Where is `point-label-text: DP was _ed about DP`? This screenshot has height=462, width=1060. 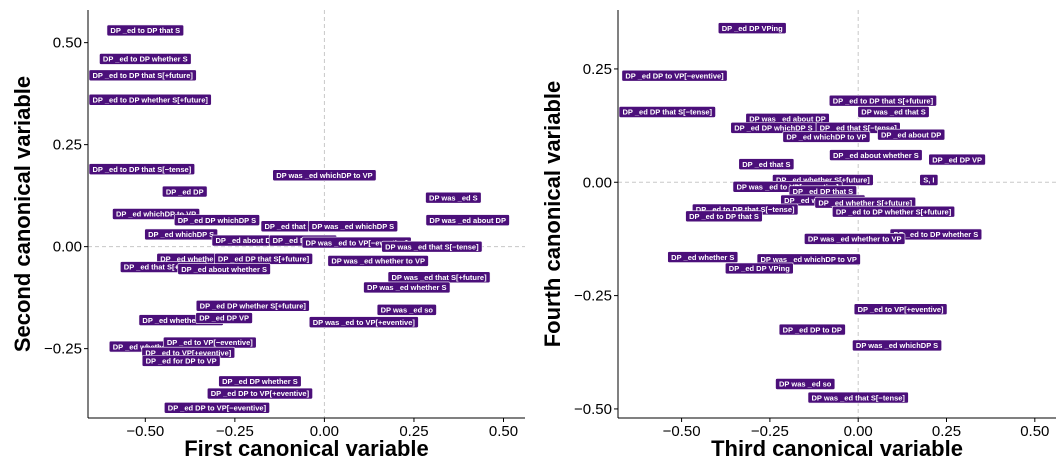 point-label-text: DP was _ed about DP is located at coordinates (467, 220).